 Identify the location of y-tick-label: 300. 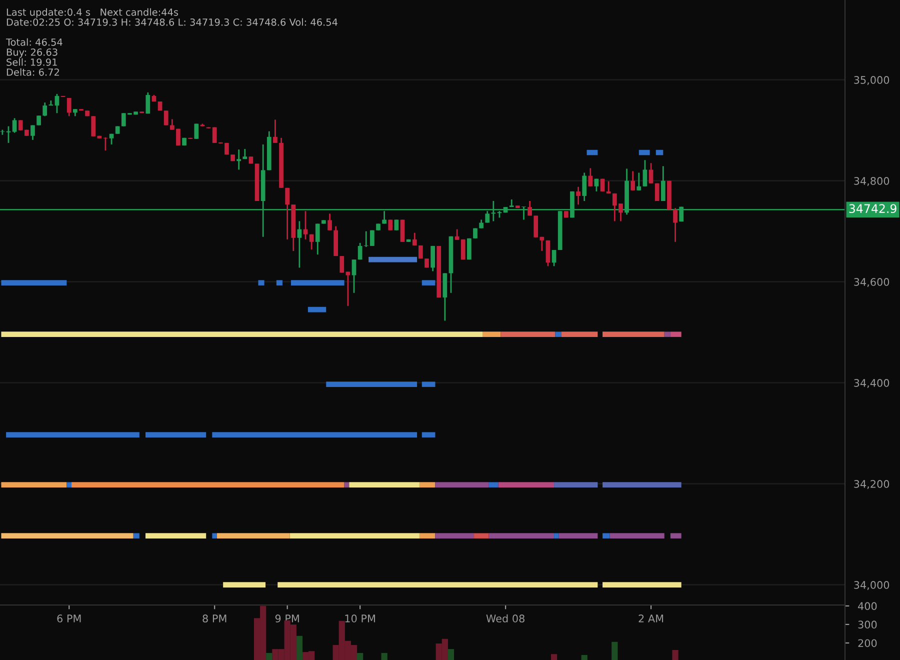
(867, 624).